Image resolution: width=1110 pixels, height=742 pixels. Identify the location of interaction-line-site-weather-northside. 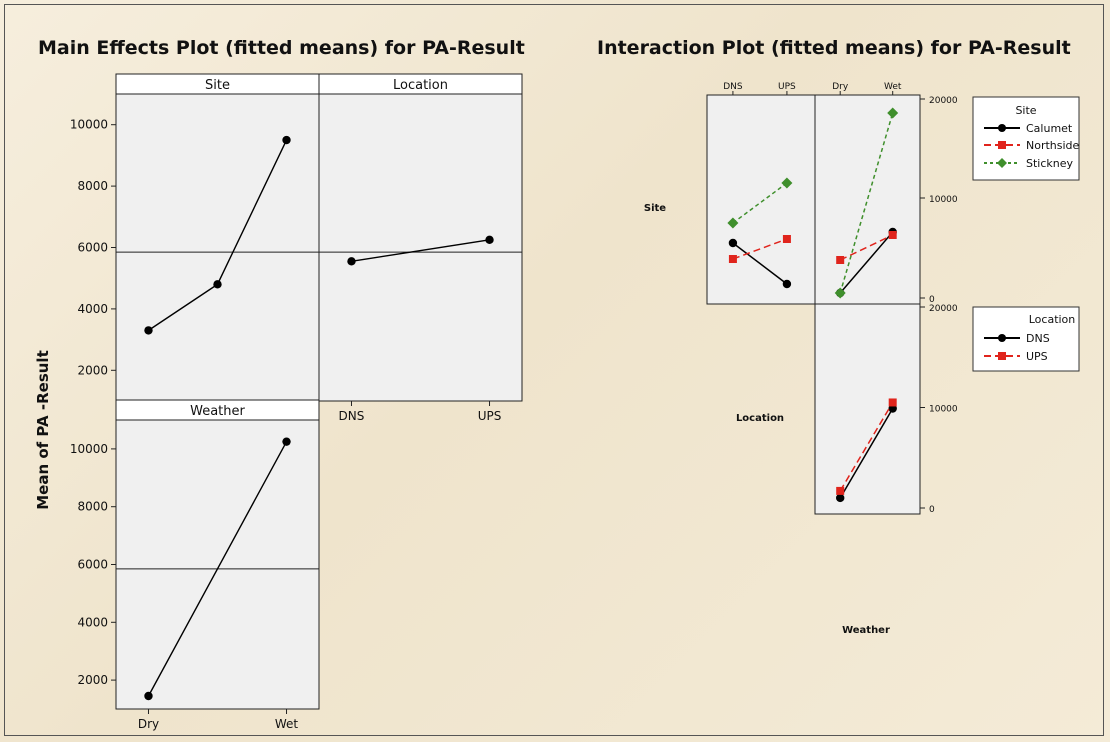
(866, 247).